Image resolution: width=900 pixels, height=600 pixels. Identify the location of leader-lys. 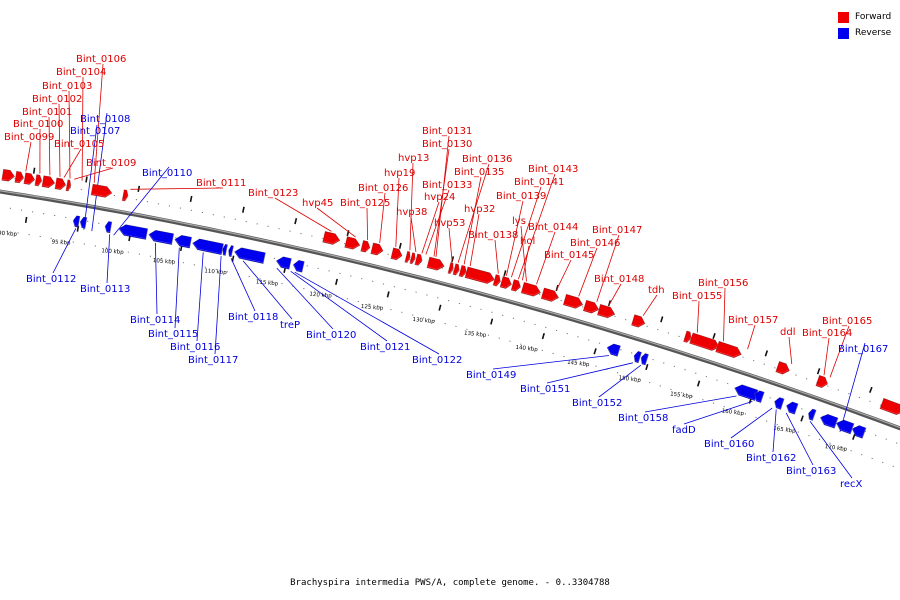
(523, 253).